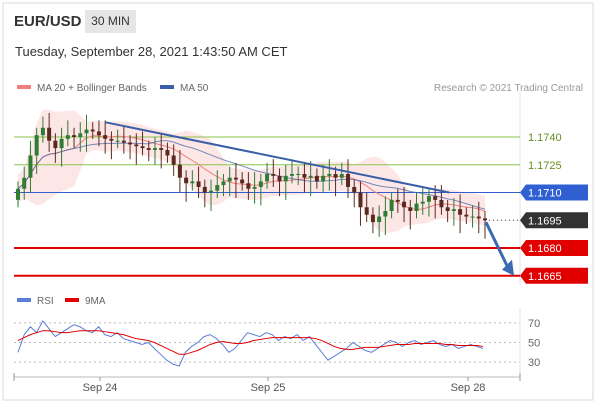 The width and height of the screenshot is (597, 405). What do you see at coordinates (95, 301) in the screenshot?
I see `rsi-ma-legend-label: 9MA` at bounding box center [95, 301].